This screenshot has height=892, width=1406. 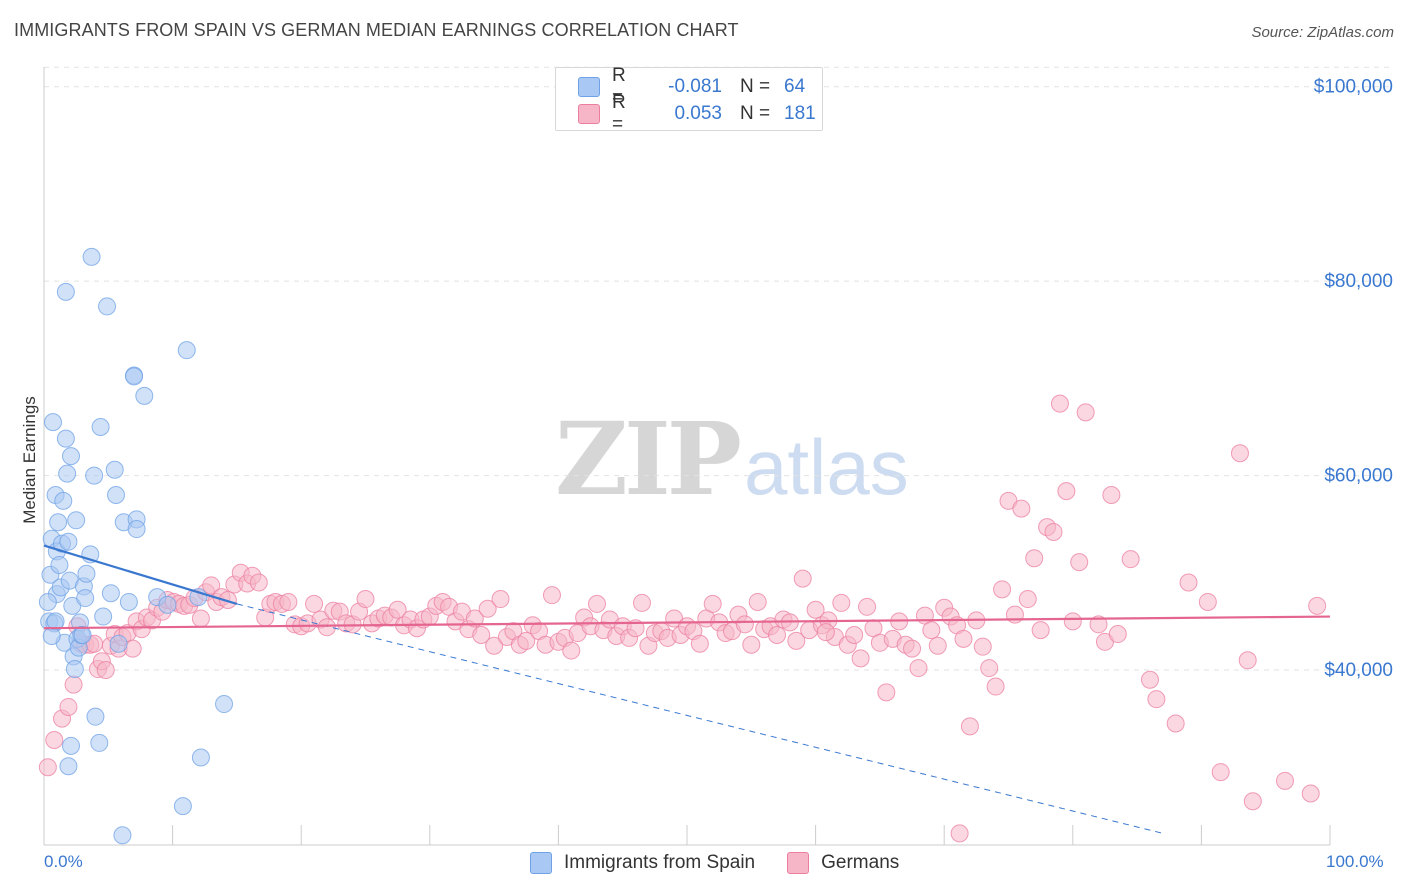 I want to click on germans-trend-line, so click(x=687, y=622).